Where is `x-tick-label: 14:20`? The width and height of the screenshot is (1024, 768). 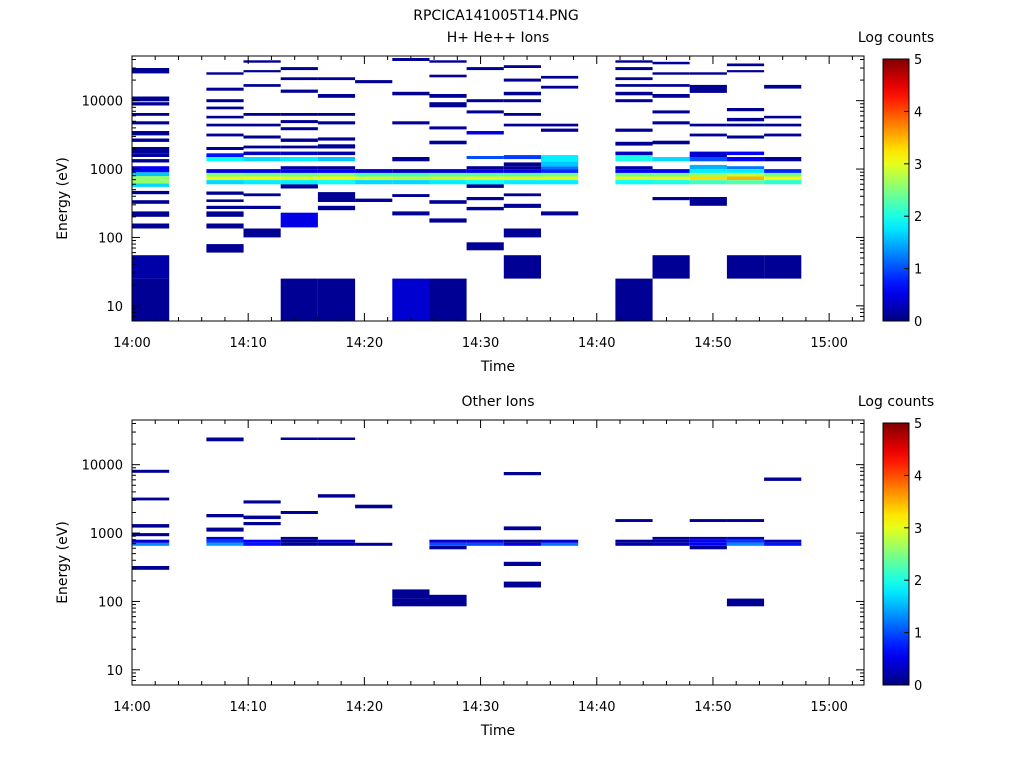
x-tick-label: 14:20 is located at coordinates (364, 707).